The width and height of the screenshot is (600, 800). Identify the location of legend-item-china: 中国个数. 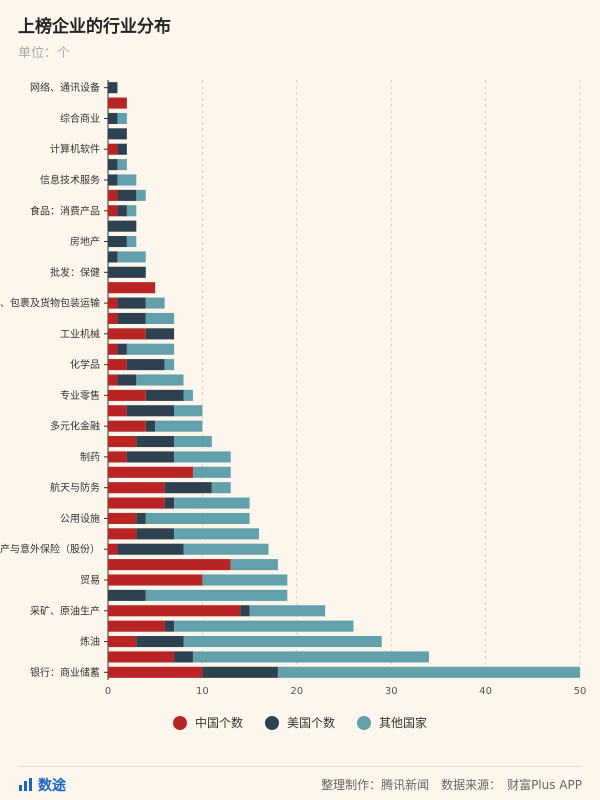
(207, 722).